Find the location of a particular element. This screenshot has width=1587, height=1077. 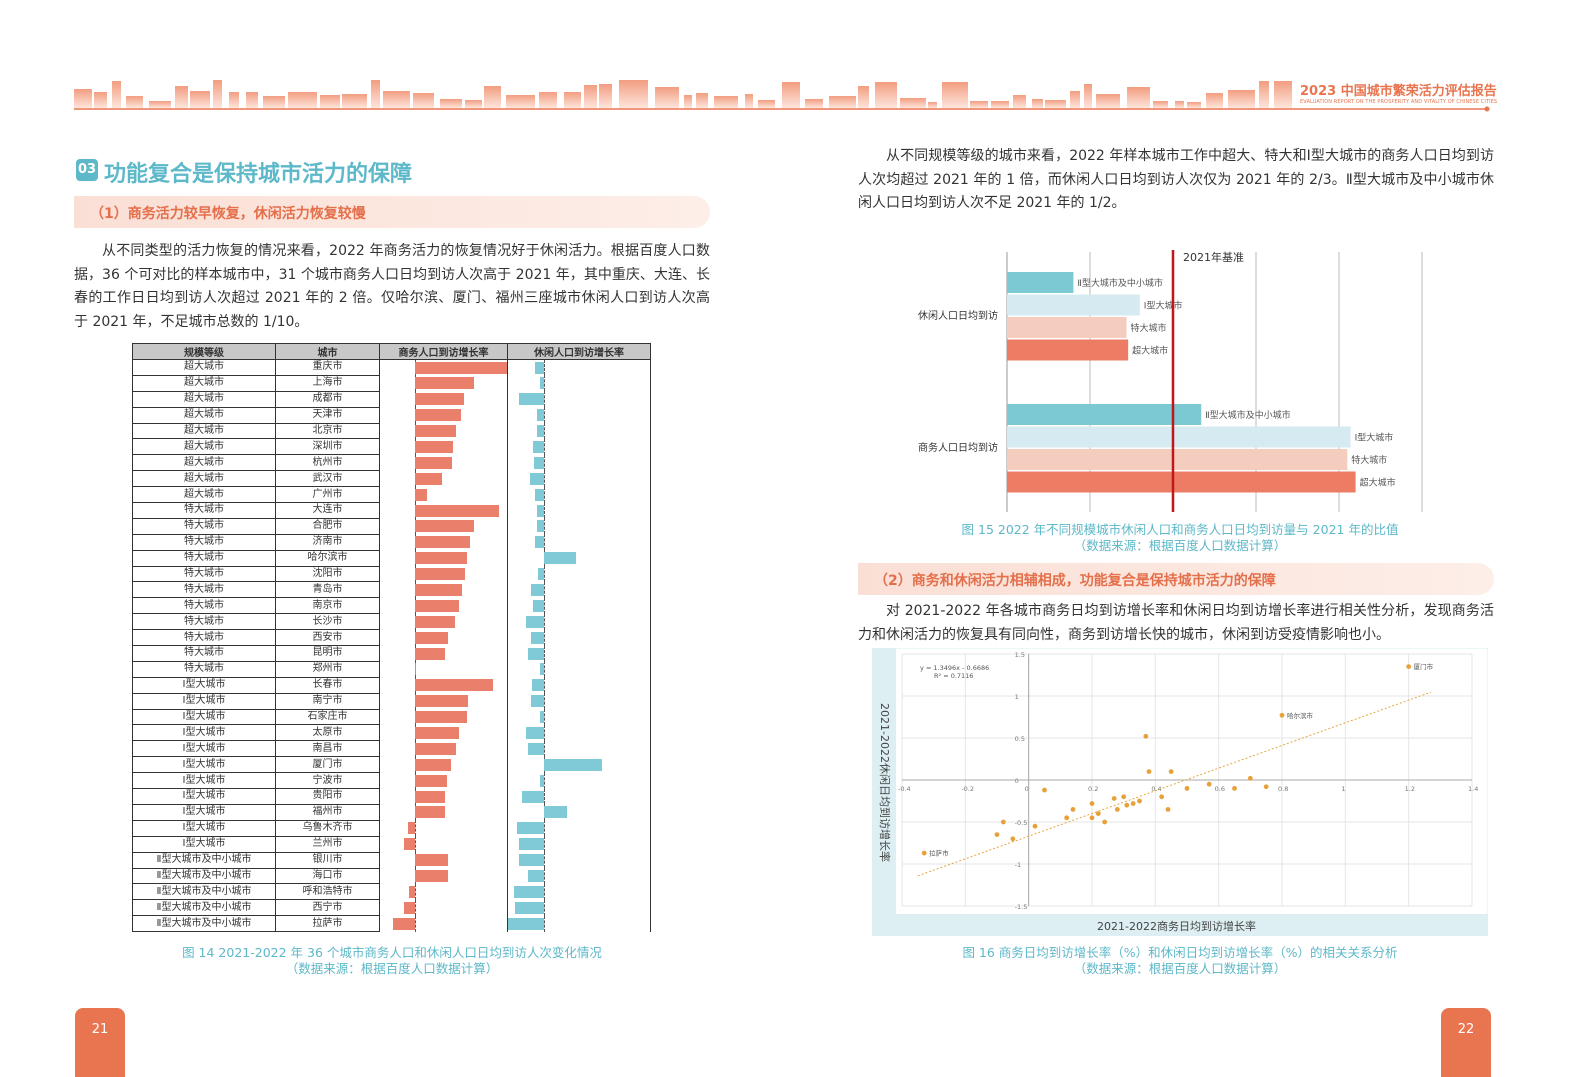

figure16-caption-title: 图 16 商务日均到访增长率（%）和休闲日均到访增长率（%）的相关关系分析 is located at coordinates (1180, 952).